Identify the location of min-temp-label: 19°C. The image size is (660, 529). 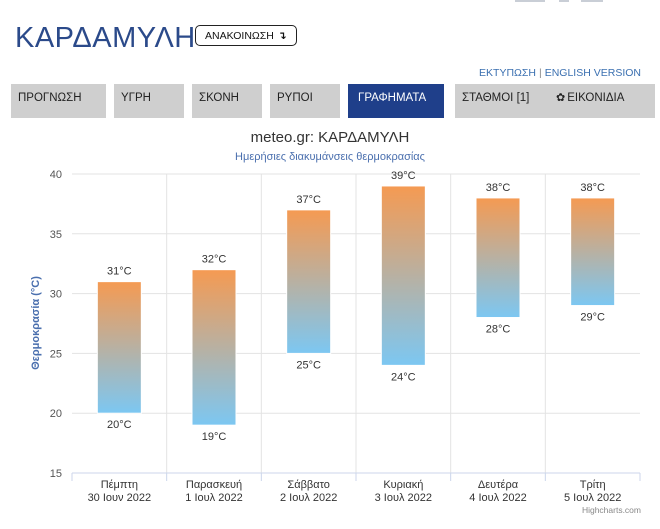
(214, 437).